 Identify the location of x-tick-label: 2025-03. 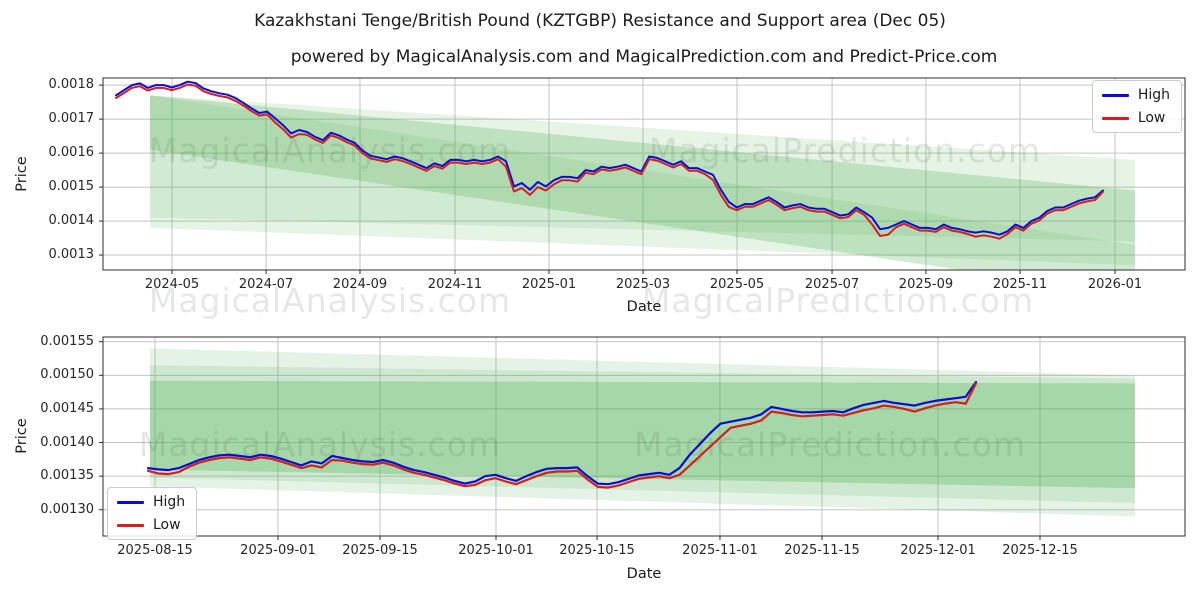
(643, 284).